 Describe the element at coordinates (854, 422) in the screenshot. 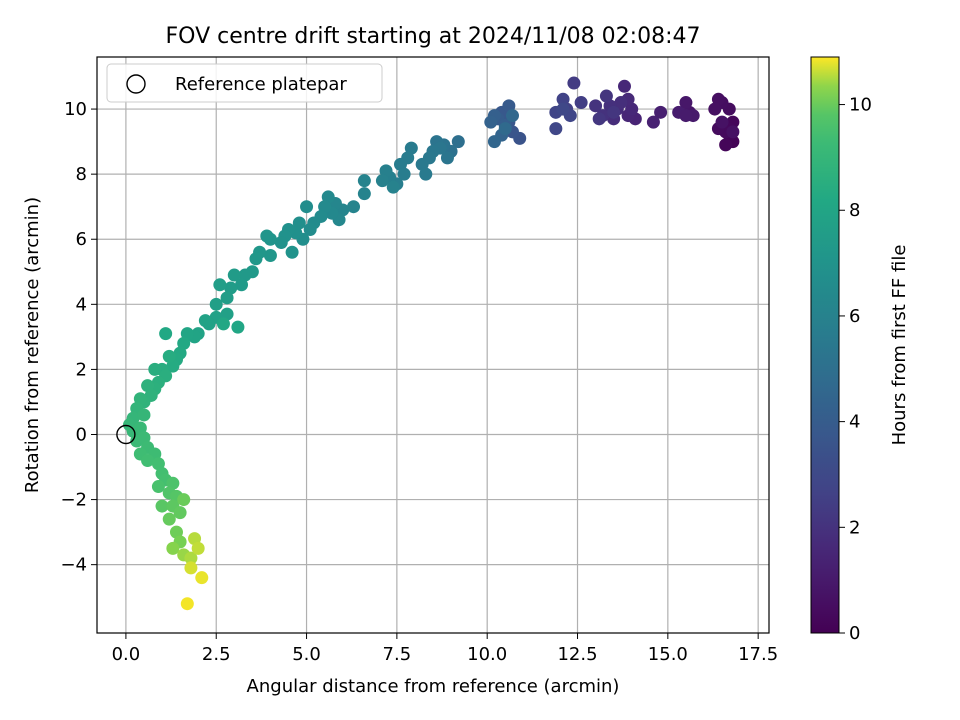

I see `colorbar-tick-label: 4` at that location.